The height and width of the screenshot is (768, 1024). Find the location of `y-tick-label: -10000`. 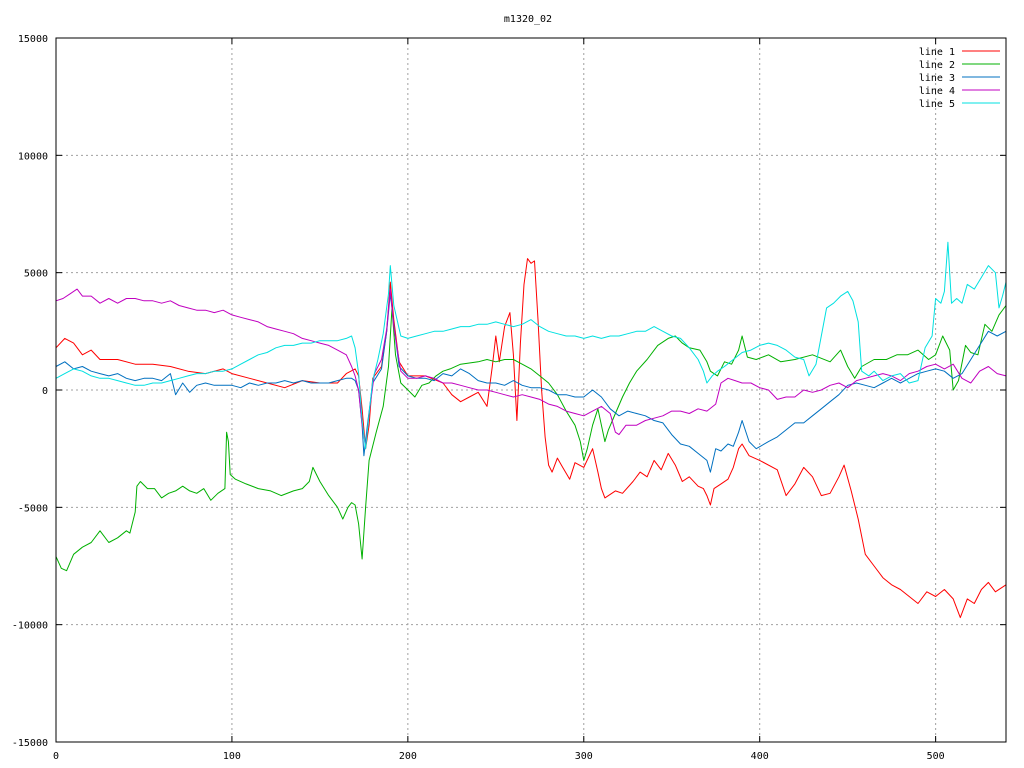

y-tick-label: -10000 is located at coordinates (30, 626).